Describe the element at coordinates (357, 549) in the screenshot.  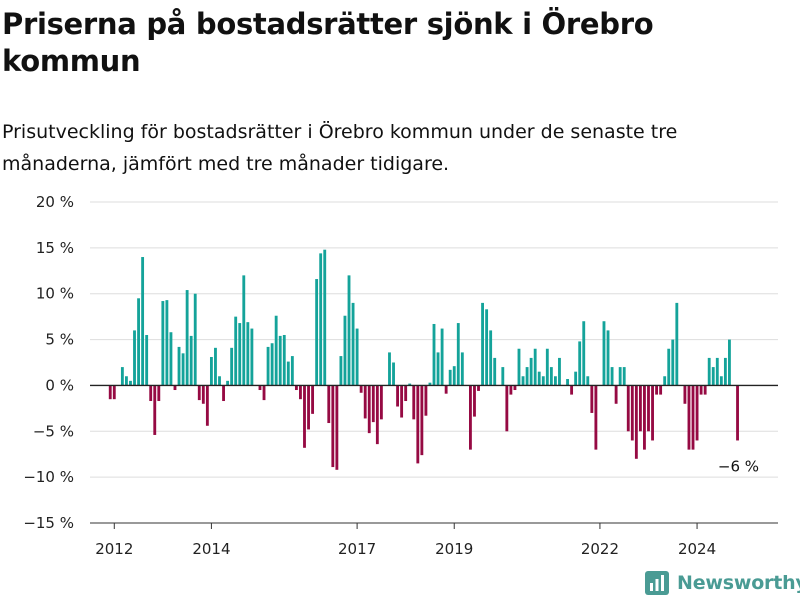
I see `x-tick-label: 2017` at that location.